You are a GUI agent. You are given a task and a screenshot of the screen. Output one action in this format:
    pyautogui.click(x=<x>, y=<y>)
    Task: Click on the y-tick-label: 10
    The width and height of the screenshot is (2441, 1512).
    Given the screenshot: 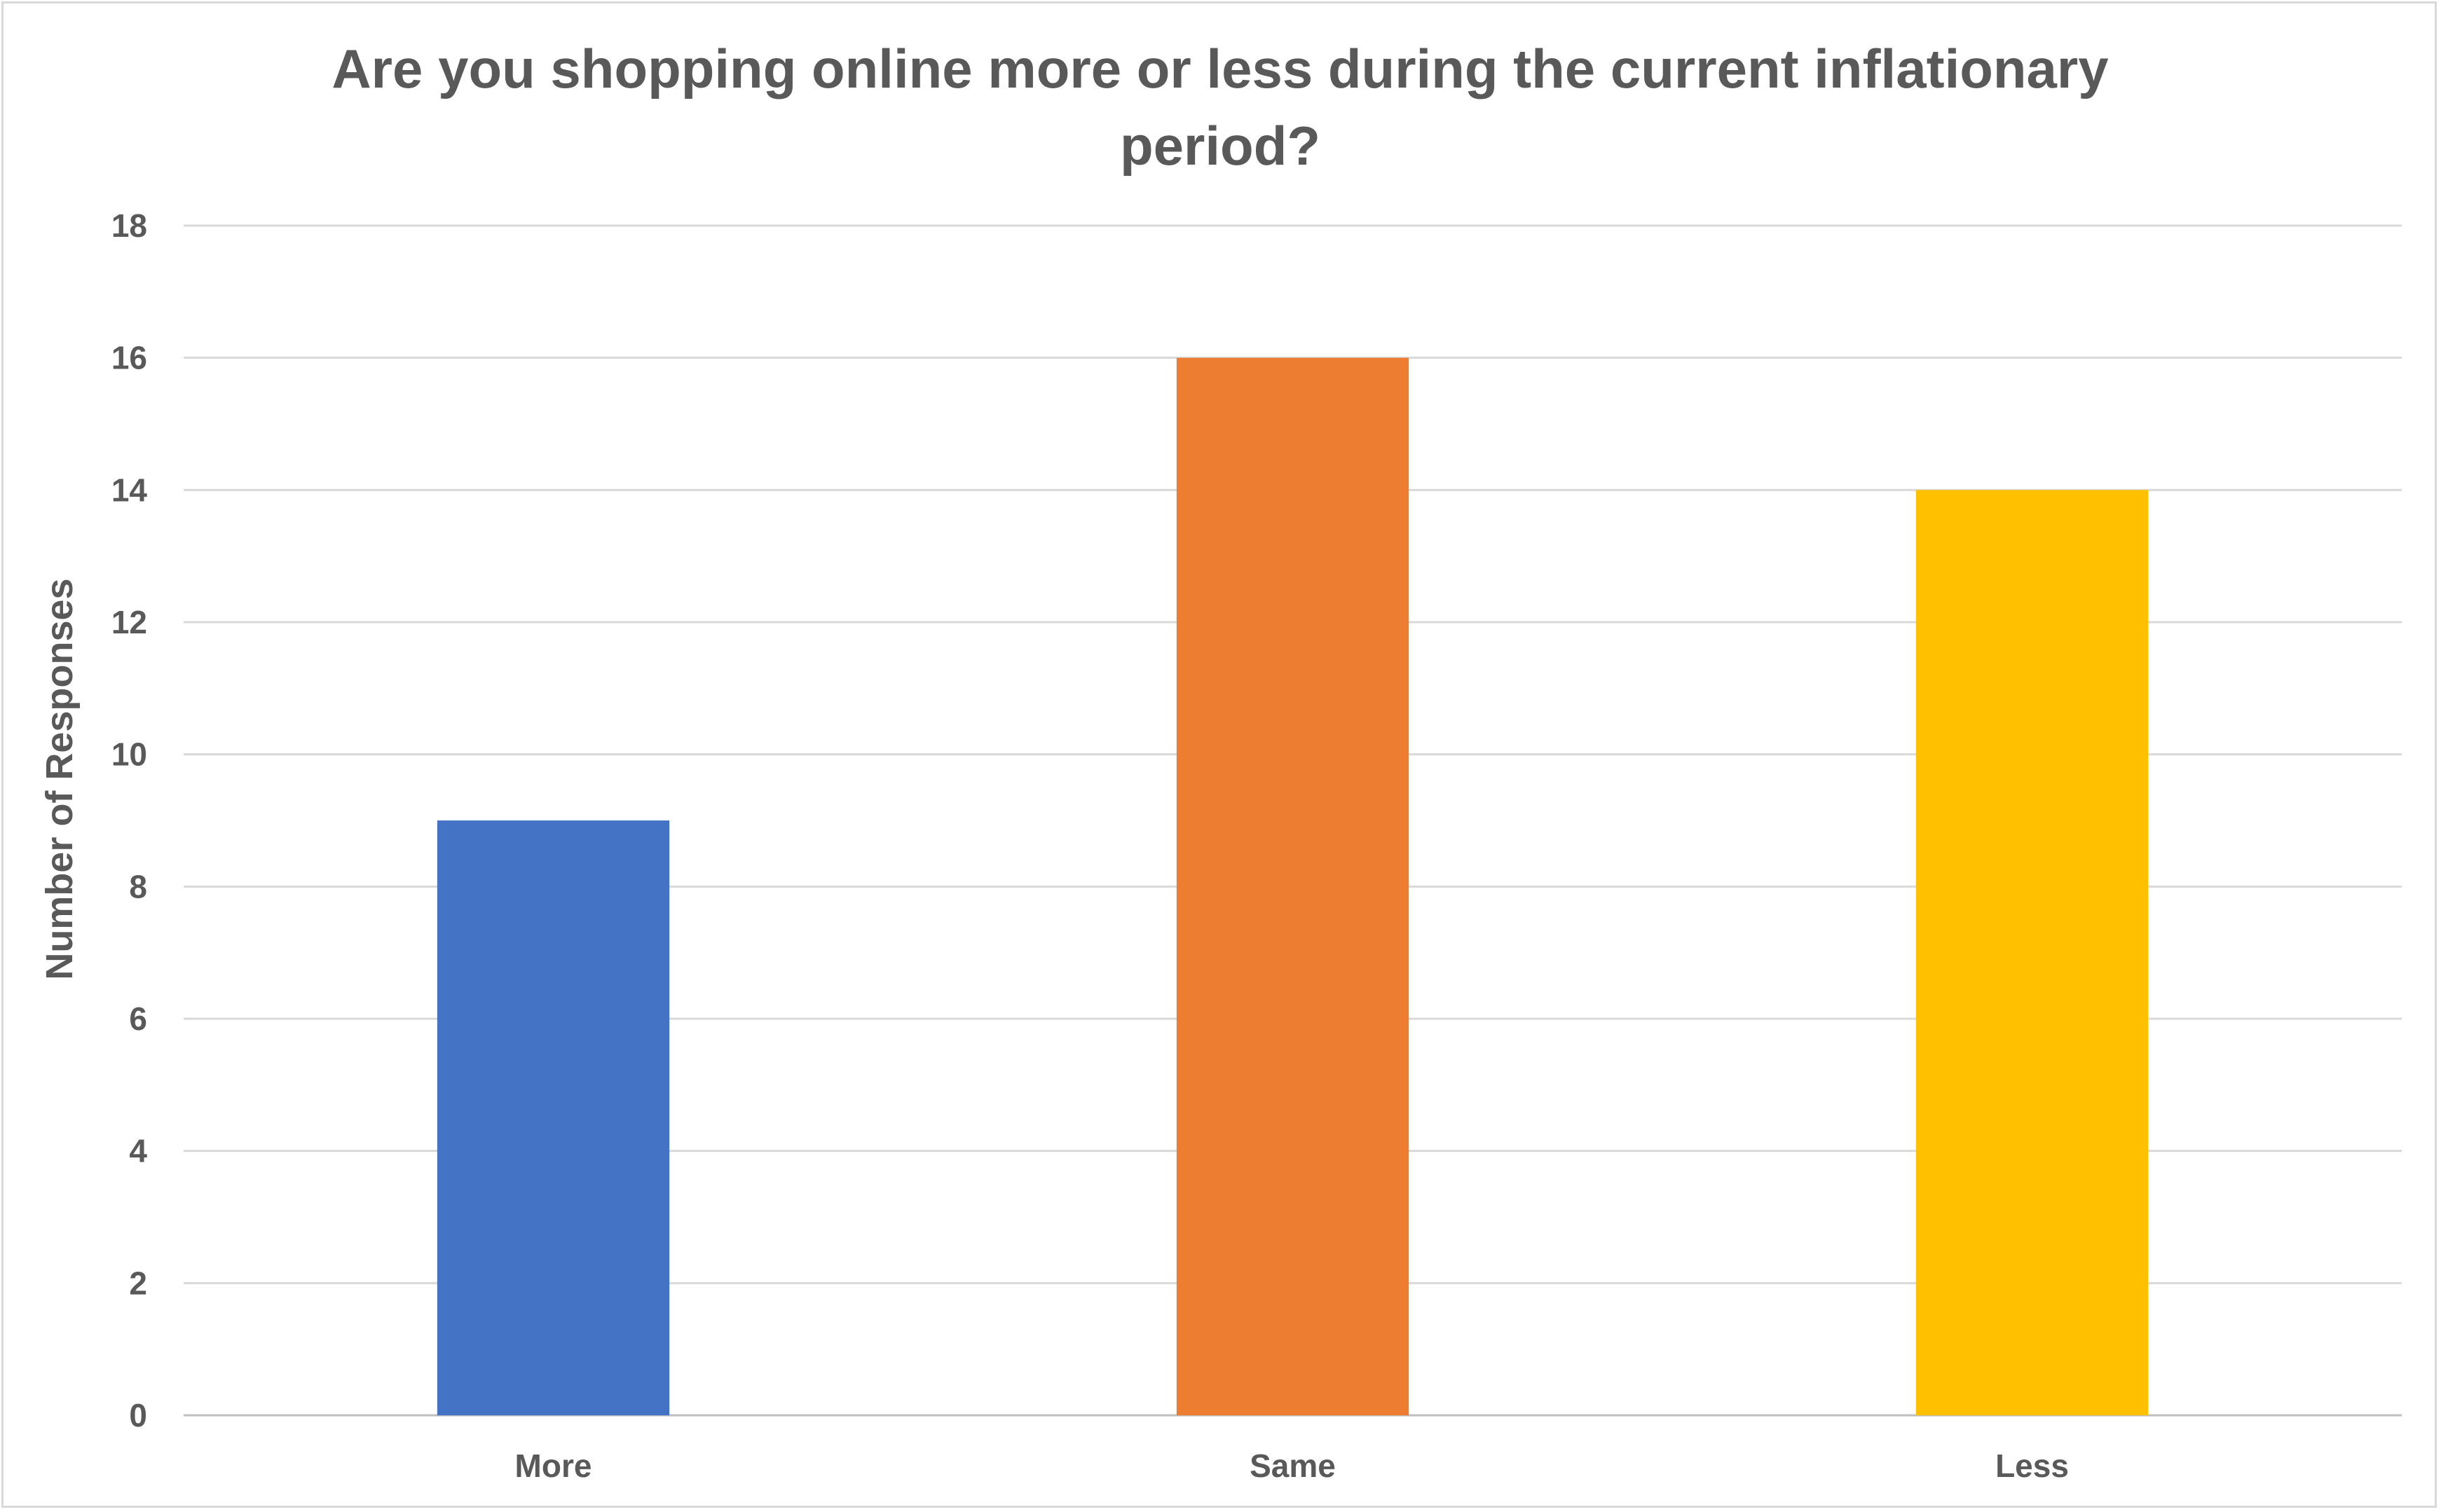 What is the action you would take?
    pyautogui.click(x=129, y=754)
    